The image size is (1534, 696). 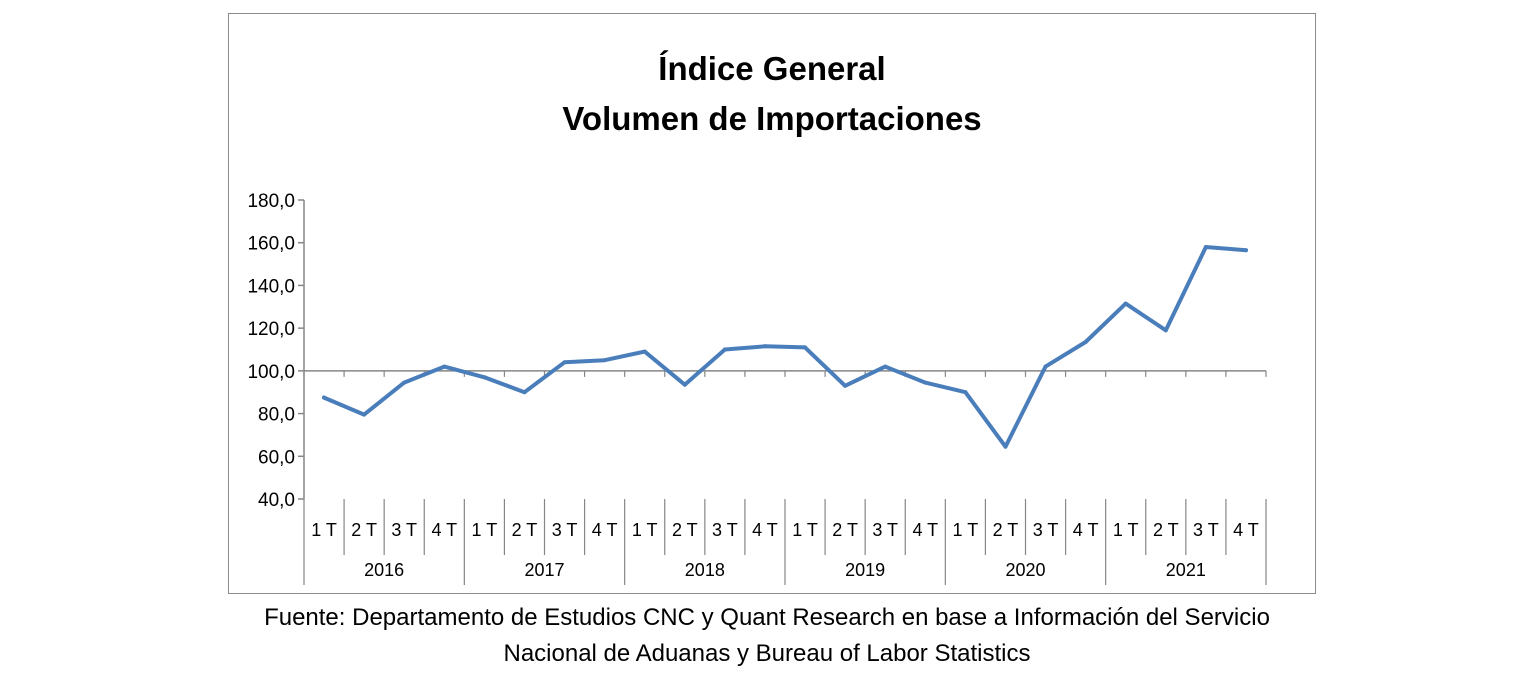 I want to click on y-tick-label: 100,0, so click(x=271, y=372).